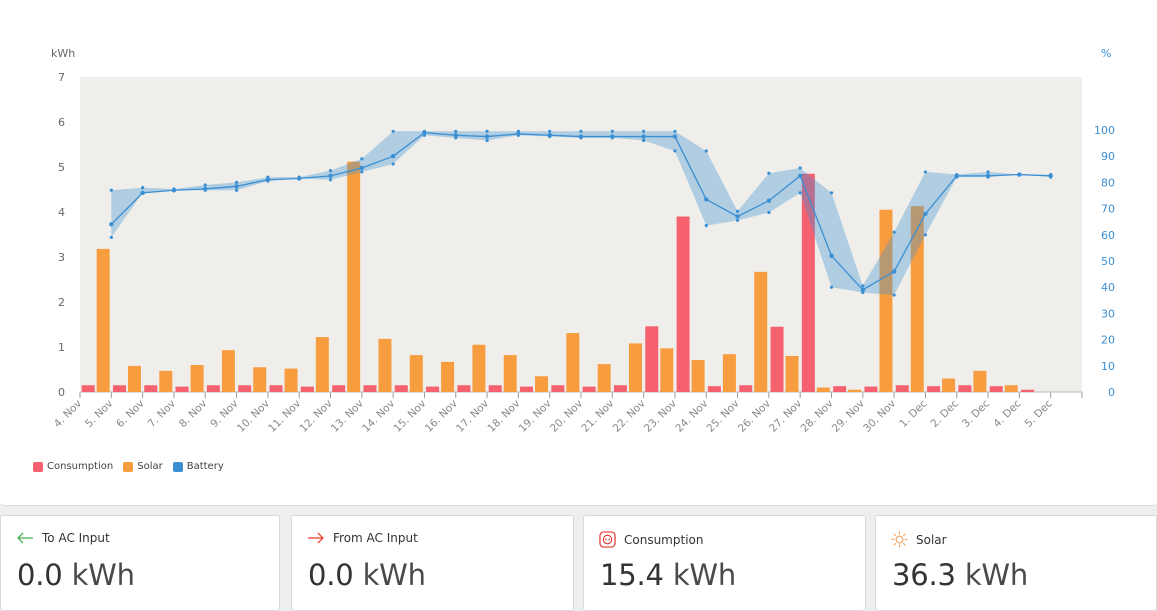 Image resolution: width=1157 pixels, height=611 pixels. I want to click on x-tick-label: 12. Nov, so click(315, 416).